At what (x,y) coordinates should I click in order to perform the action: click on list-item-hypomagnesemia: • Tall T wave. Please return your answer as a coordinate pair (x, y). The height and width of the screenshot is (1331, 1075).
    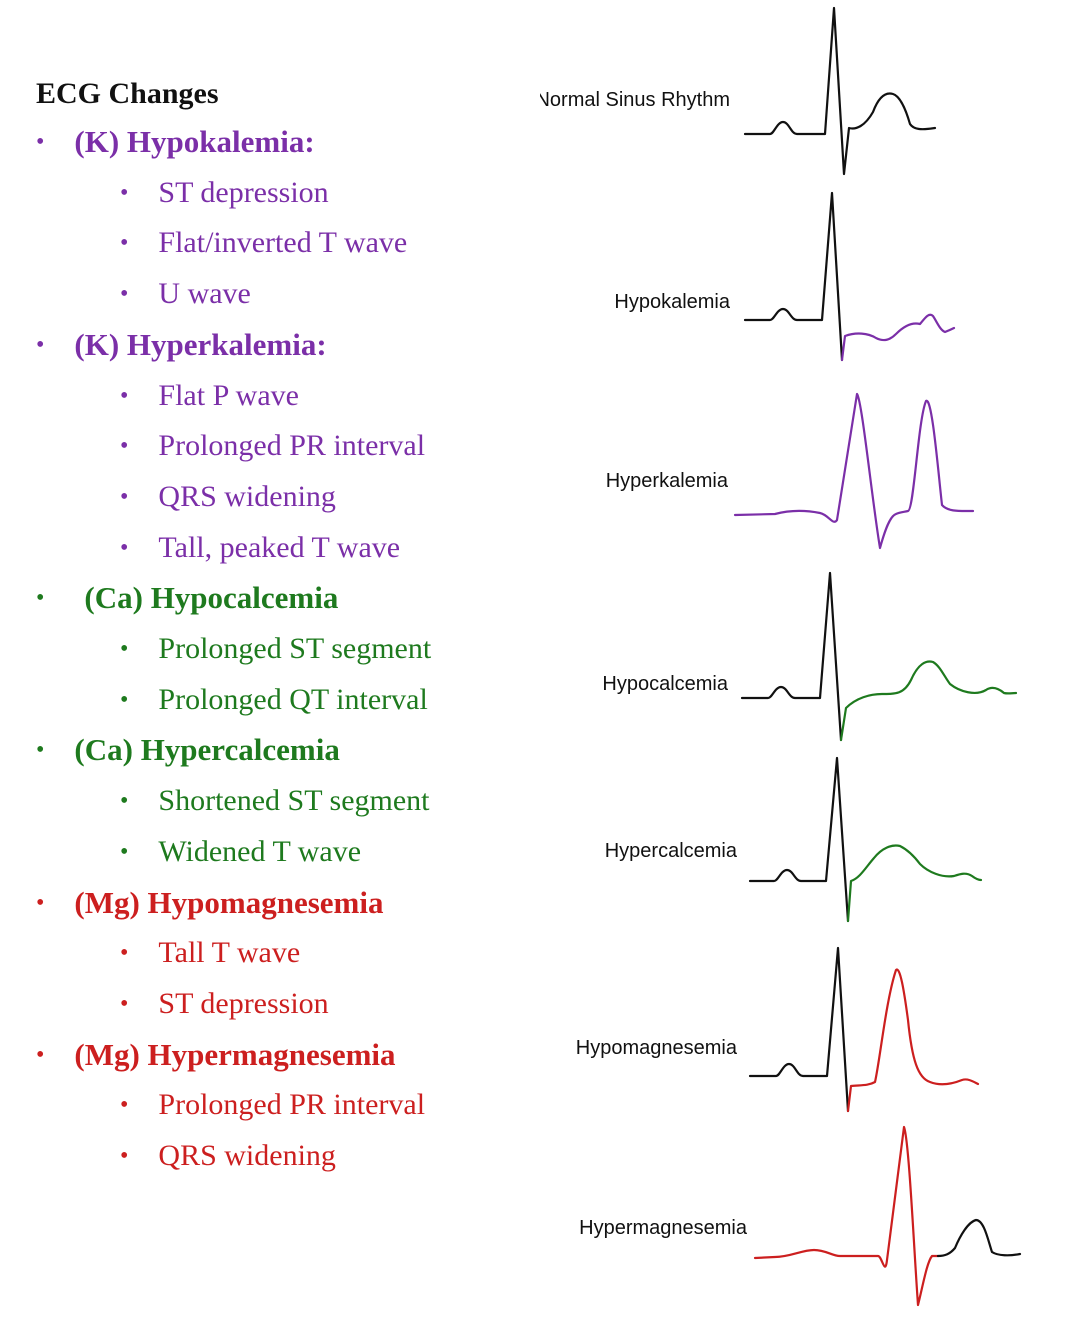
    Looking at the image, I should click on (210, 953).